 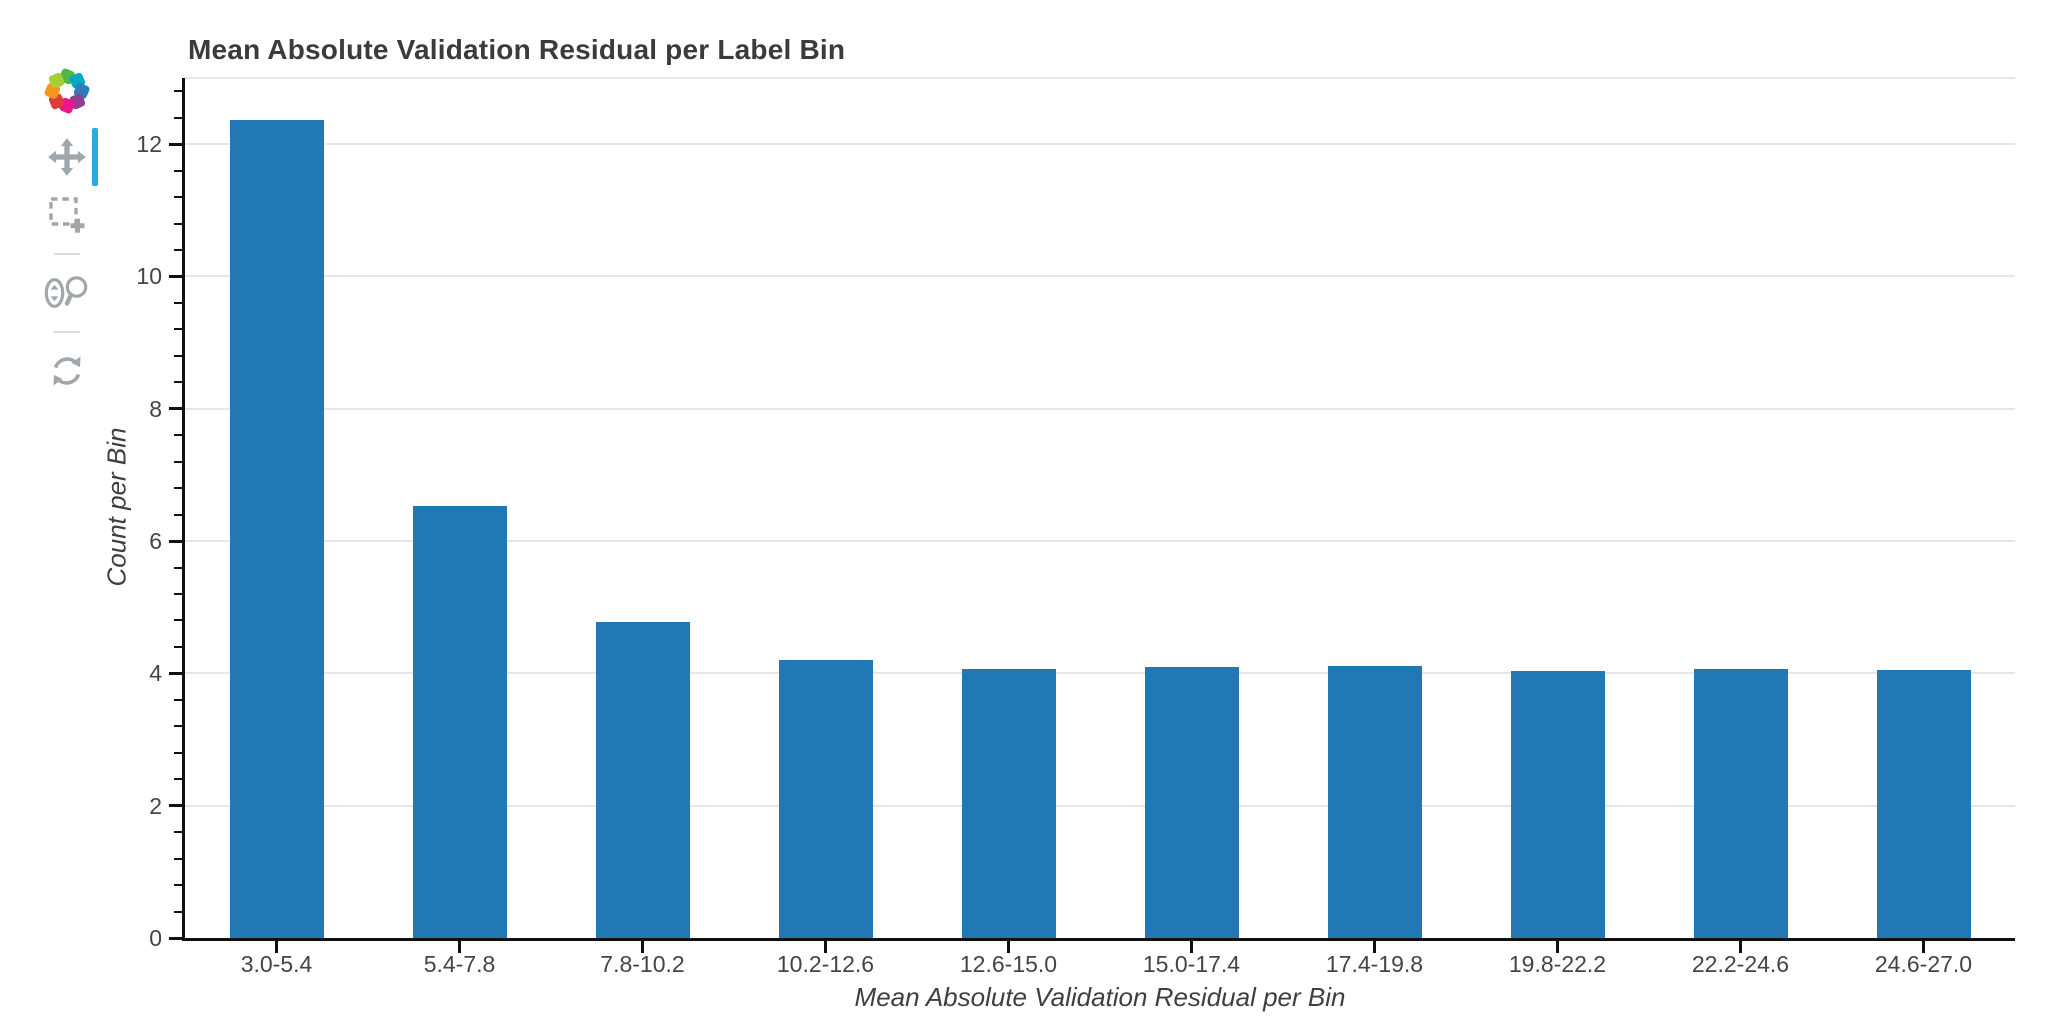 What do you see at coordinates (825, 964) in the screenshot?
I see `x-tick-label: 10.2-12.6` at bounding box center [825, 964].